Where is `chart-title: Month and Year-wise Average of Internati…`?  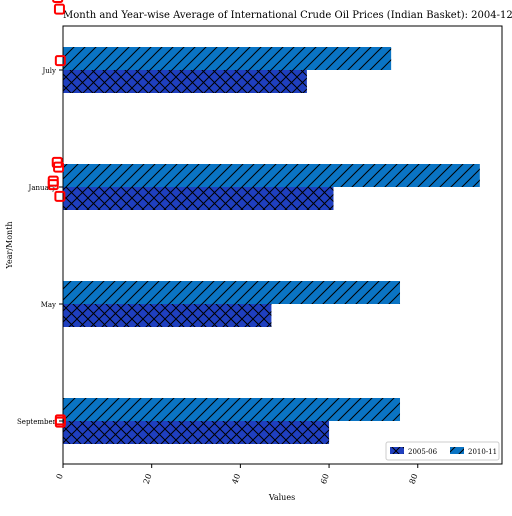
chart-title: Month and Year-wise Average of Internati… is located at coordinates (287, 15).